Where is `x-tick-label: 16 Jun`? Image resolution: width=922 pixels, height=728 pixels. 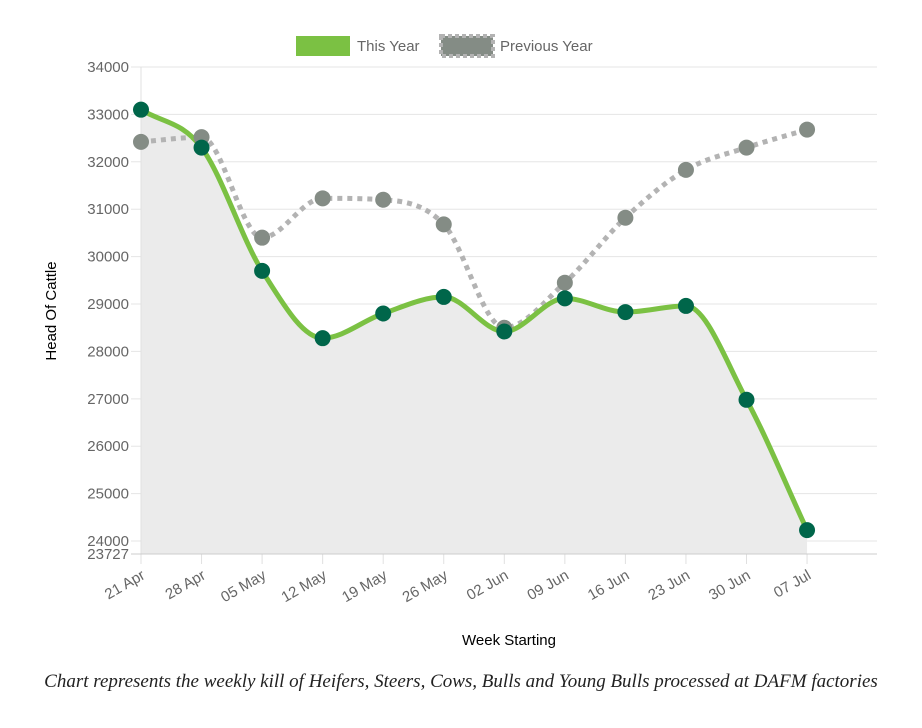
x-tick-label: 16 Jun is located at coordinates (609, 585).